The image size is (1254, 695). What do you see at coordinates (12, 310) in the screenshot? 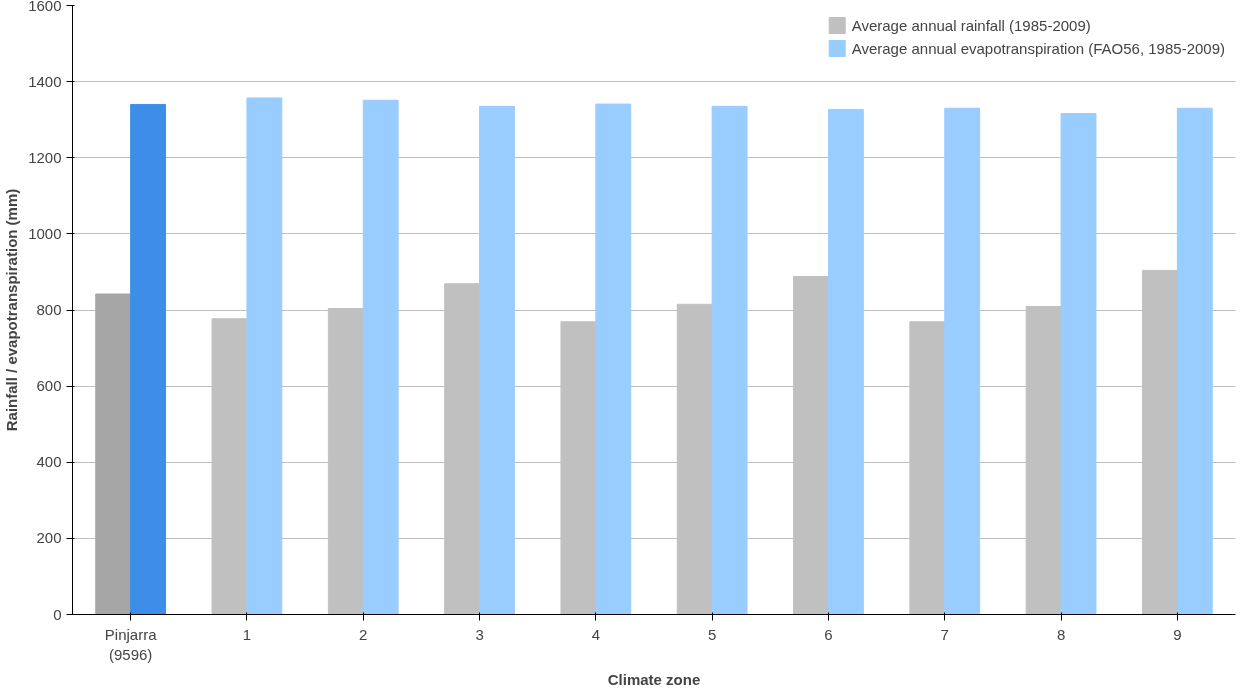
I see `y-axis-title: Rainfall / evapotranspiration (mm)` at bounding box center [12, 310].